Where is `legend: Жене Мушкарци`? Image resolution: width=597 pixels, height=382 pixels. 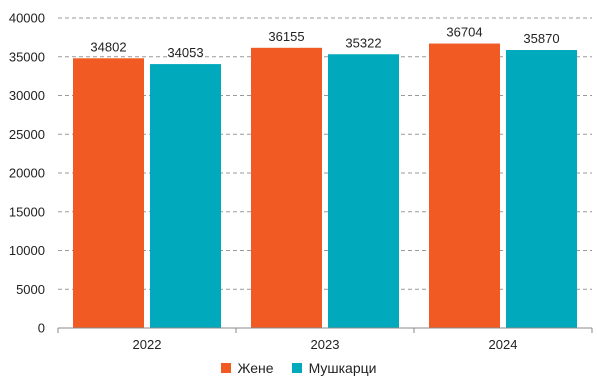
legend: Жене Мушкарци is located at coordinates (298, 368).